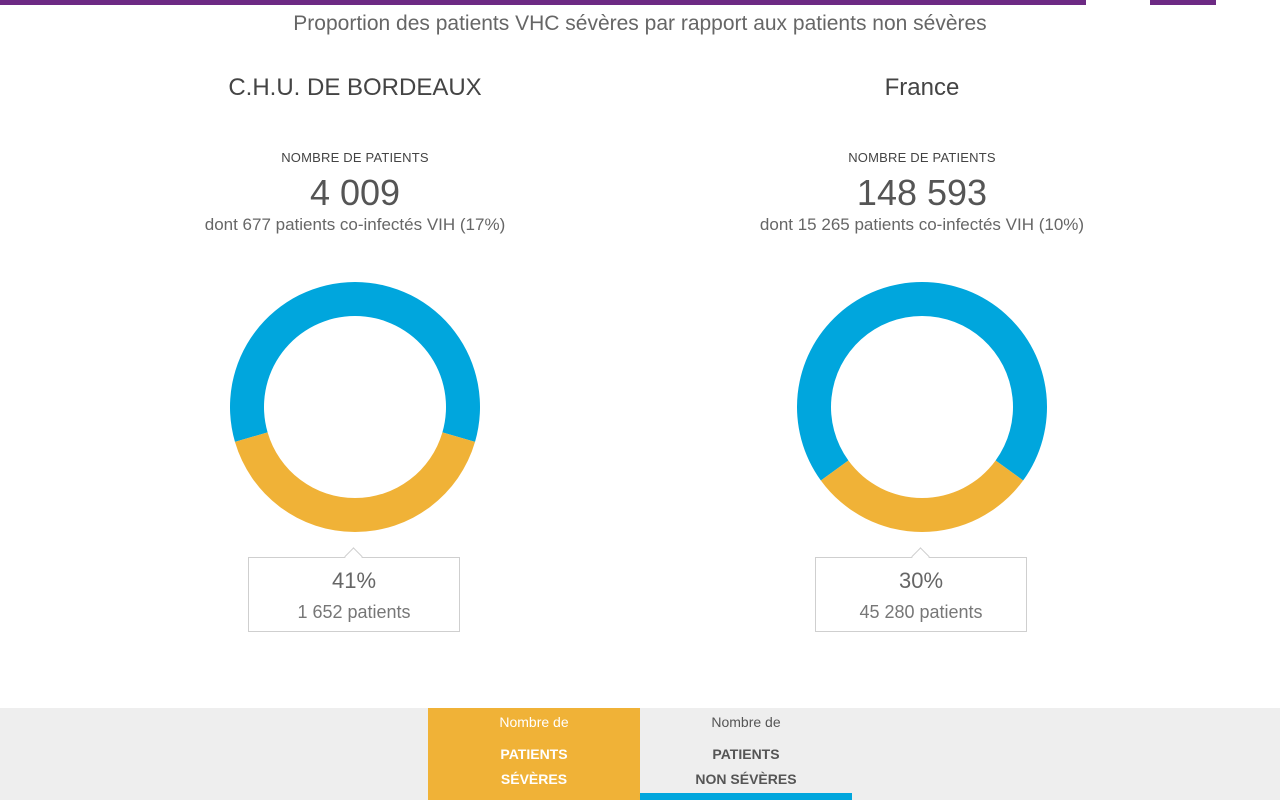 Image resolution: width=1280 pixels, height=800 pixels. I want to click on metric-subtext: dont 677 patients co-infectés VIH (17%), so click(355, 224).